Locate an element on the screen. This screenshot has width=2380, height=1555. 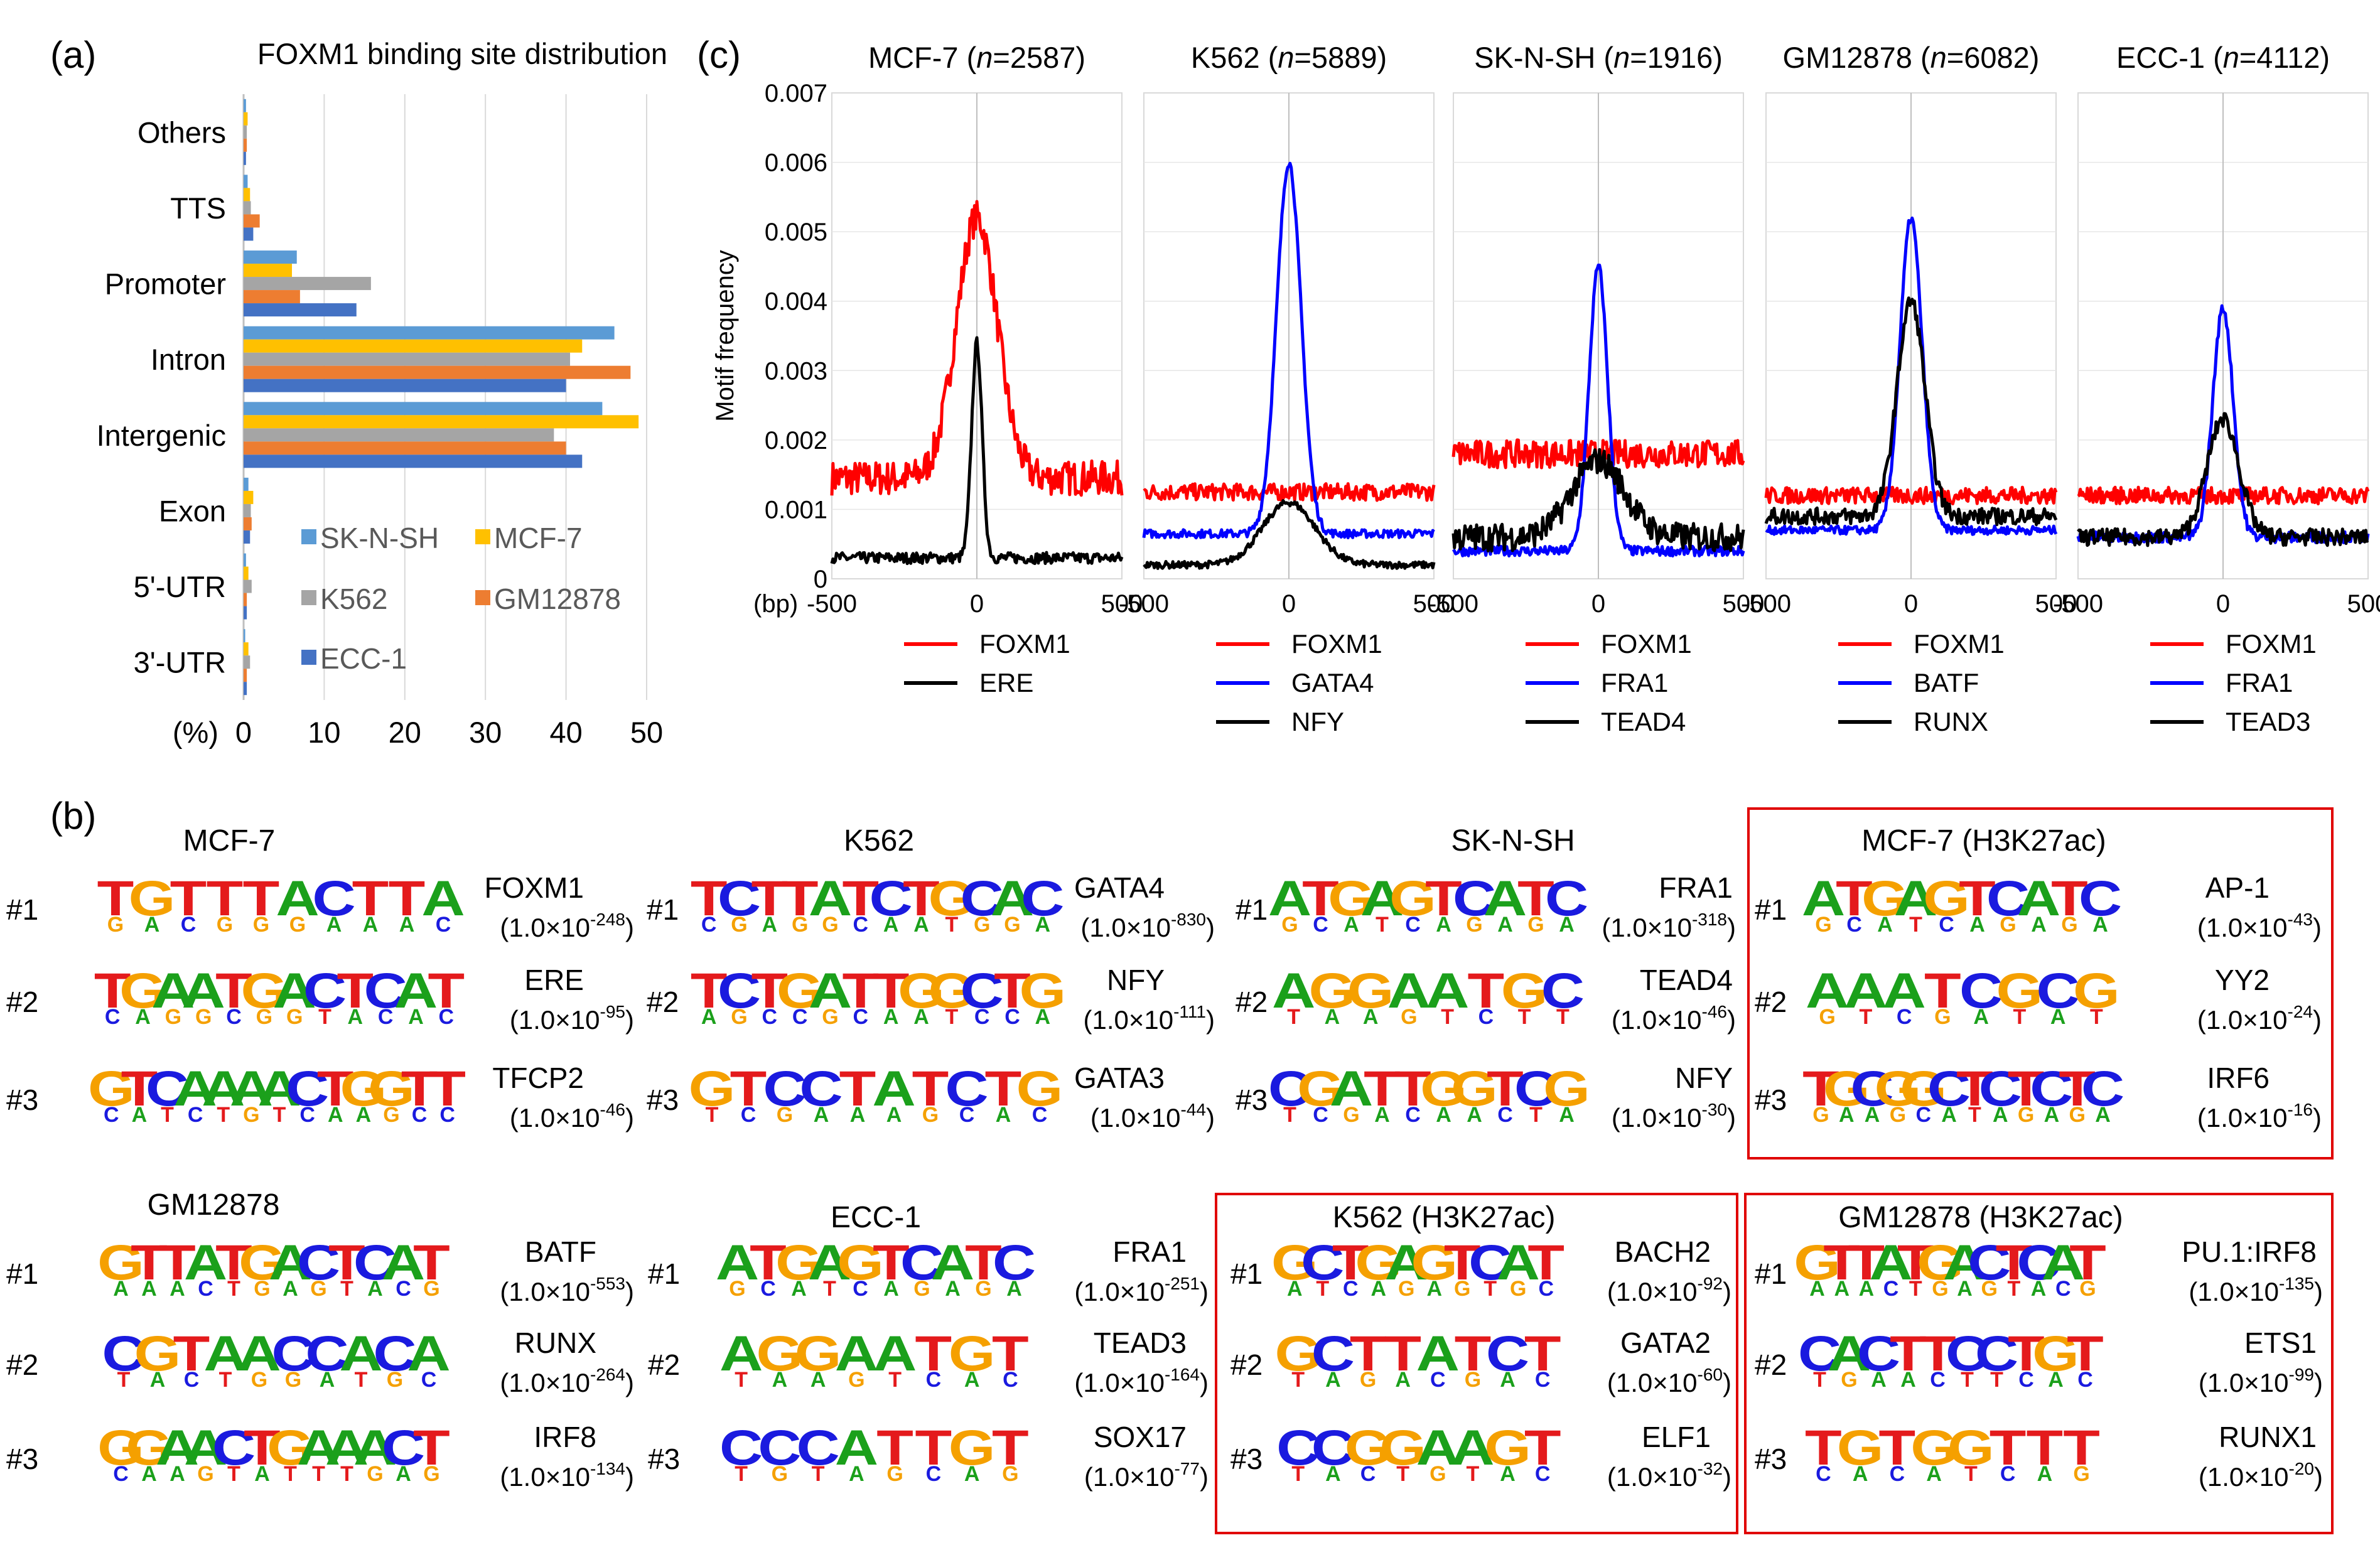
chart-c-xtick: -500 is located at coordinates (1453, 604).